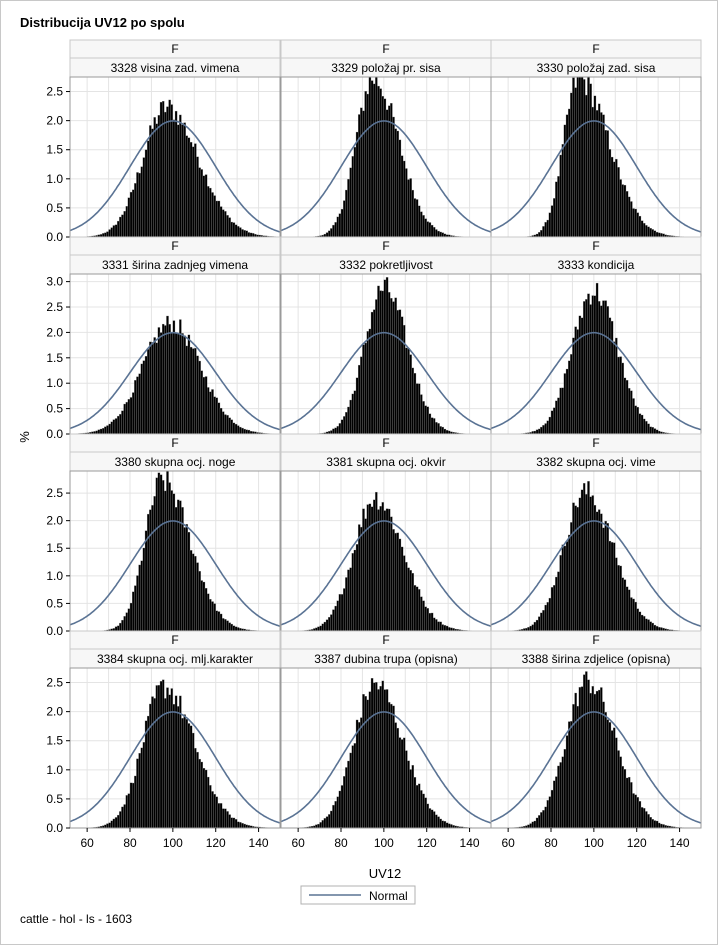 This screenshot has width=718, height=945. Describe the element at coordinates (595, 640) in the screenshot. I see `group-label: F` at that location.